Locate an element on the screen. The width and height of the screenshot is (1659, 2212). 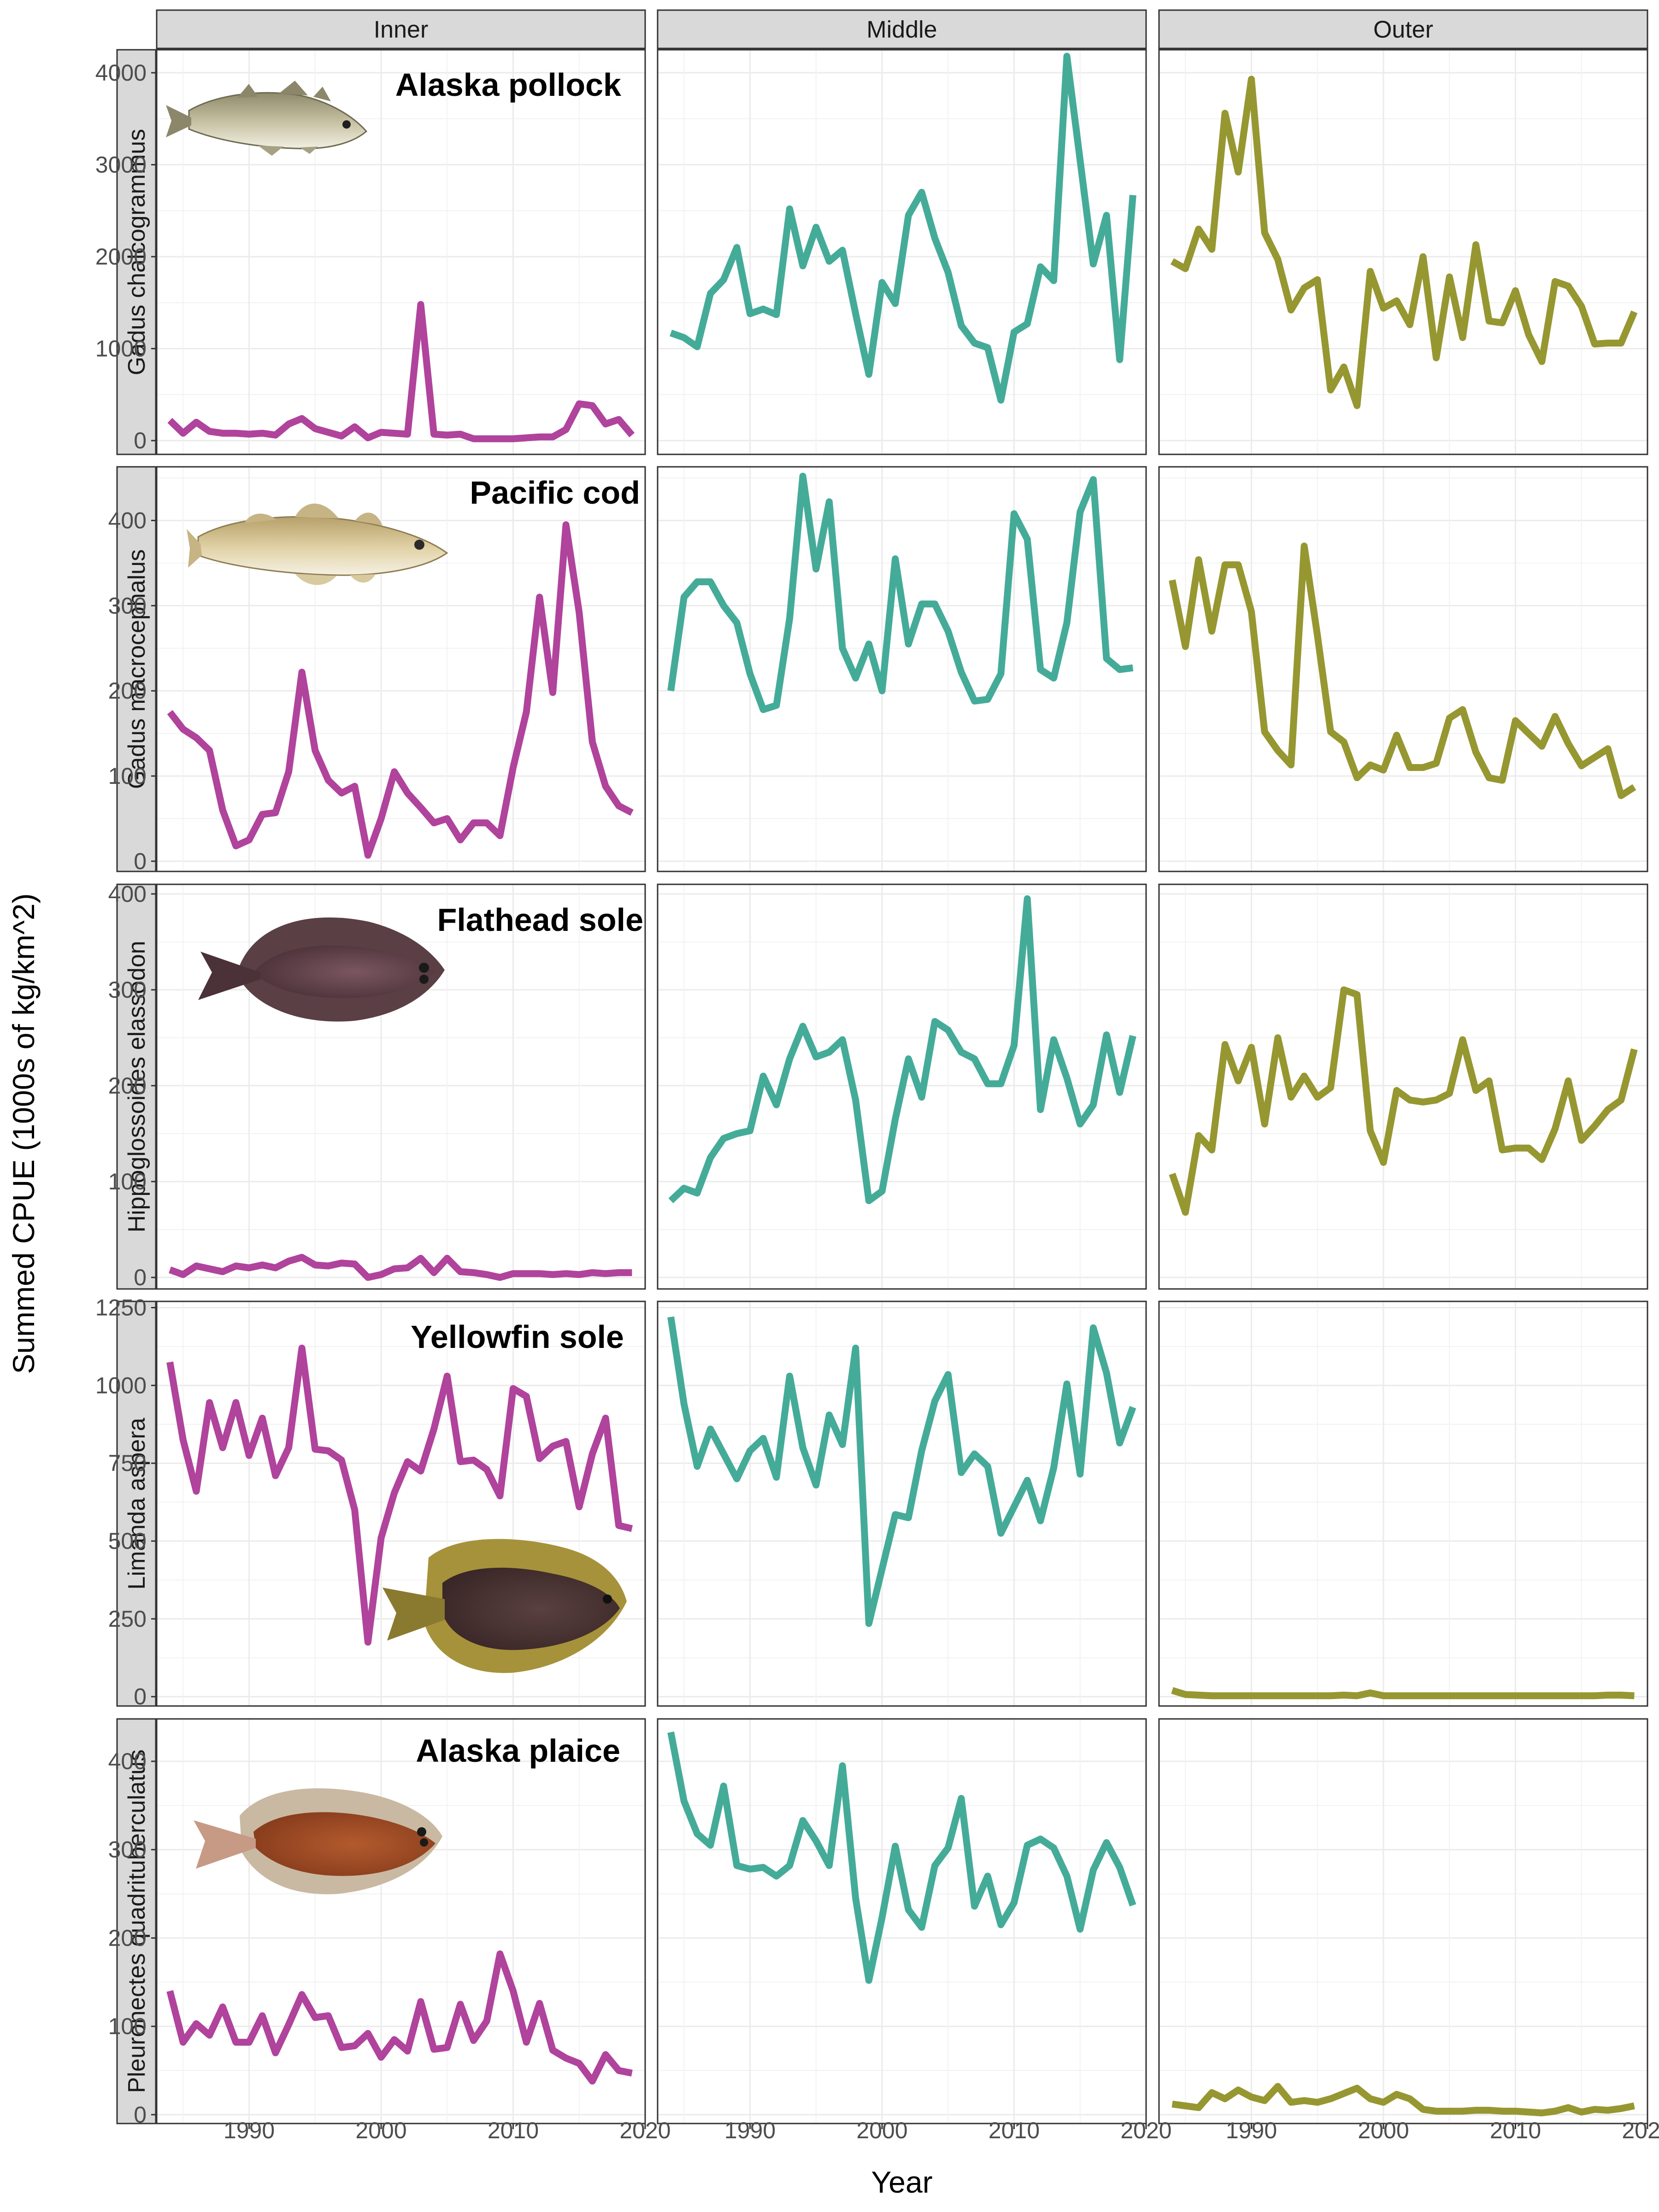
series-pacific-cod-middle is located at coordinates (900, 592).